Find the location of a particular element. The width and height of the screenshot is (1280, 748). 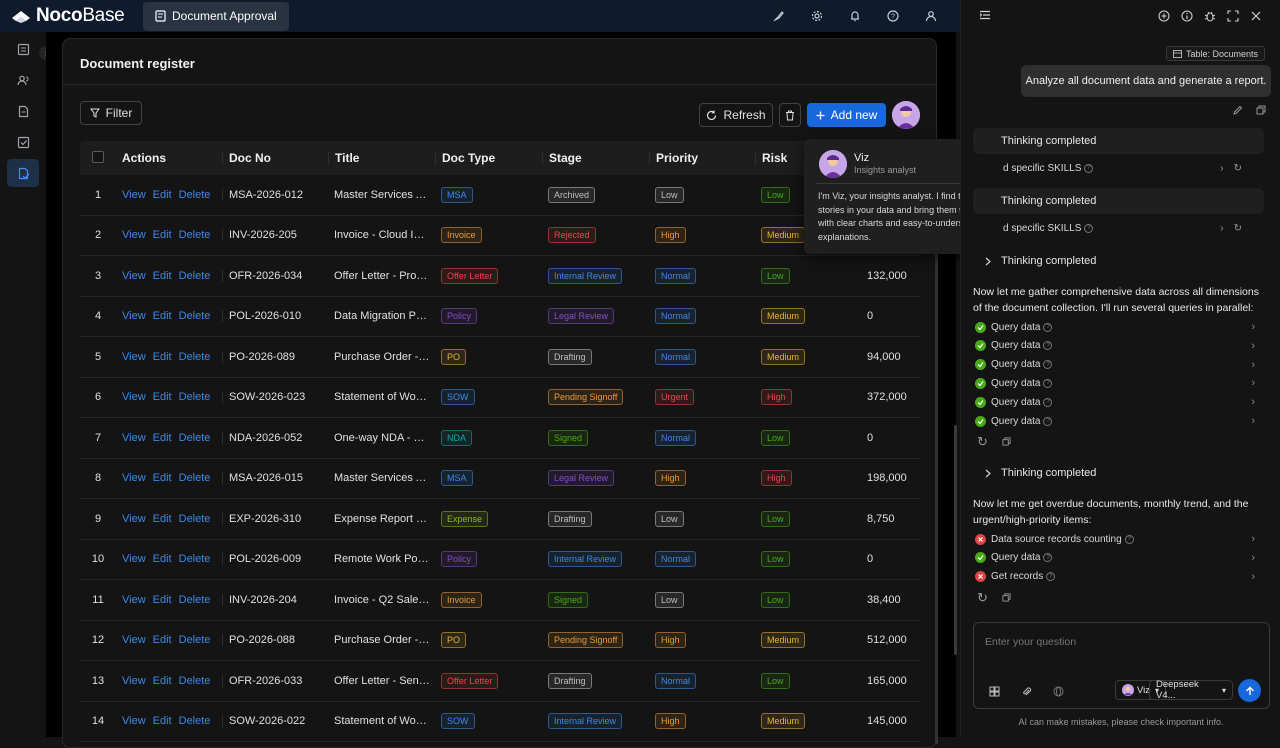

column-header: Risk is located at coordinates (808, 158).